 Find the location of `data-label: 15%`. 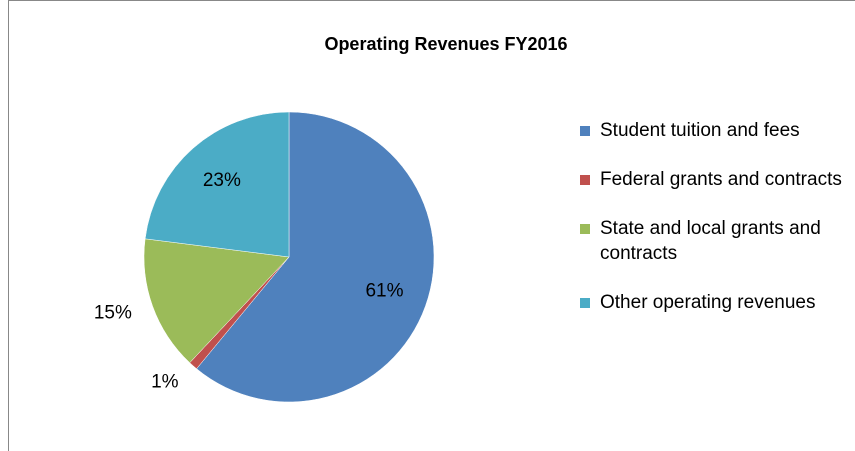

data-label: 15% is located at coordinates (113, 313).